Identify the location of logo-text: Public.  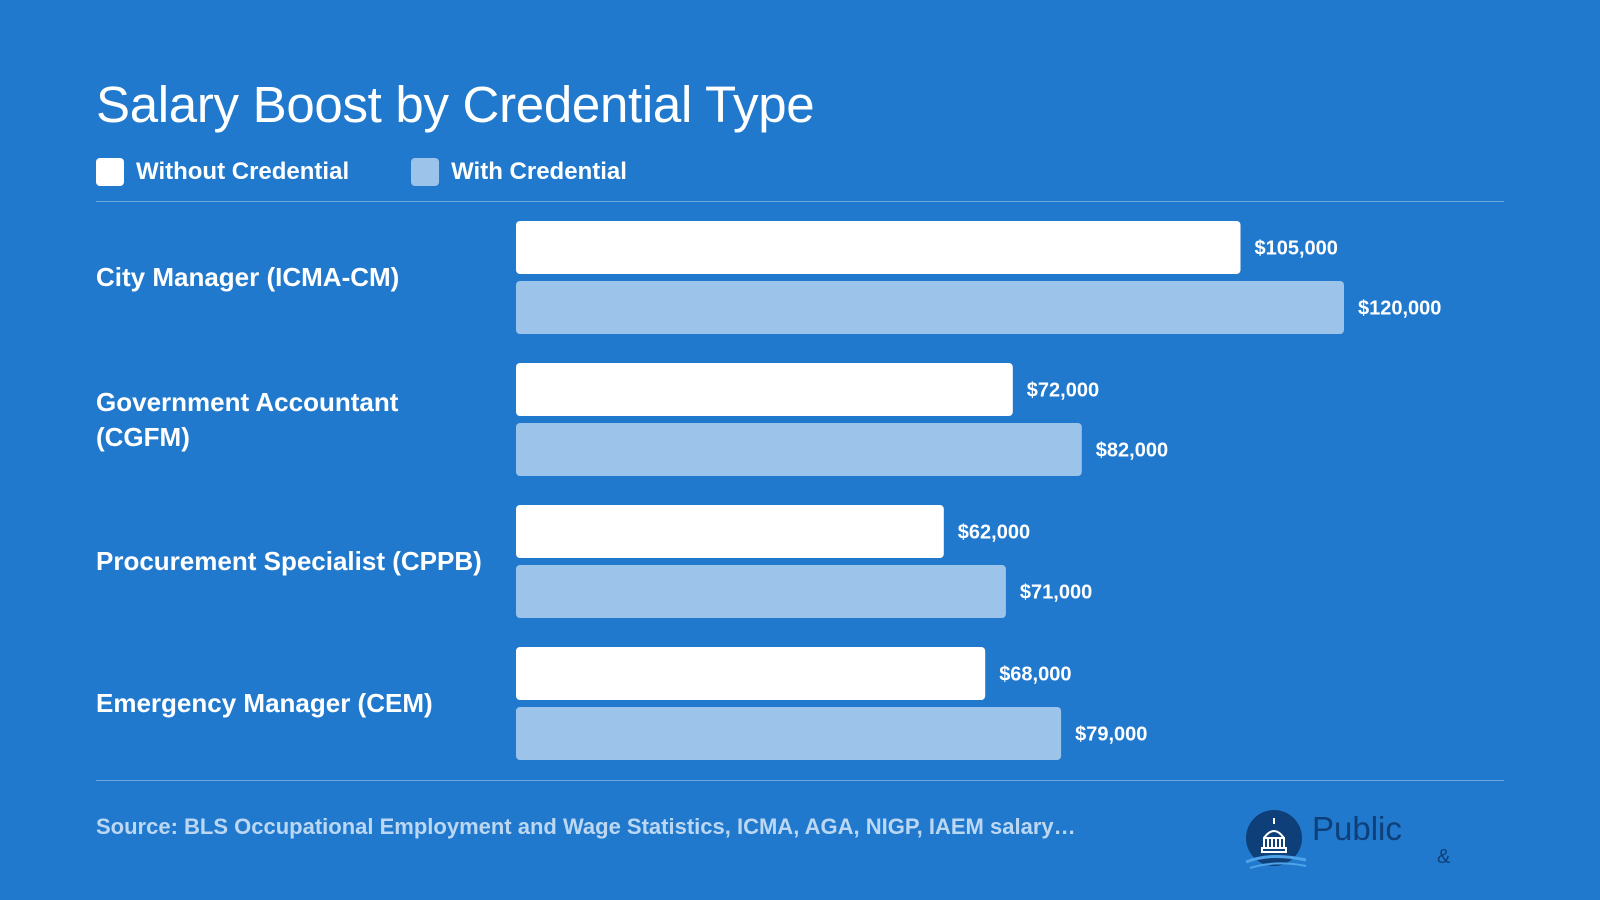
(1357, 828).